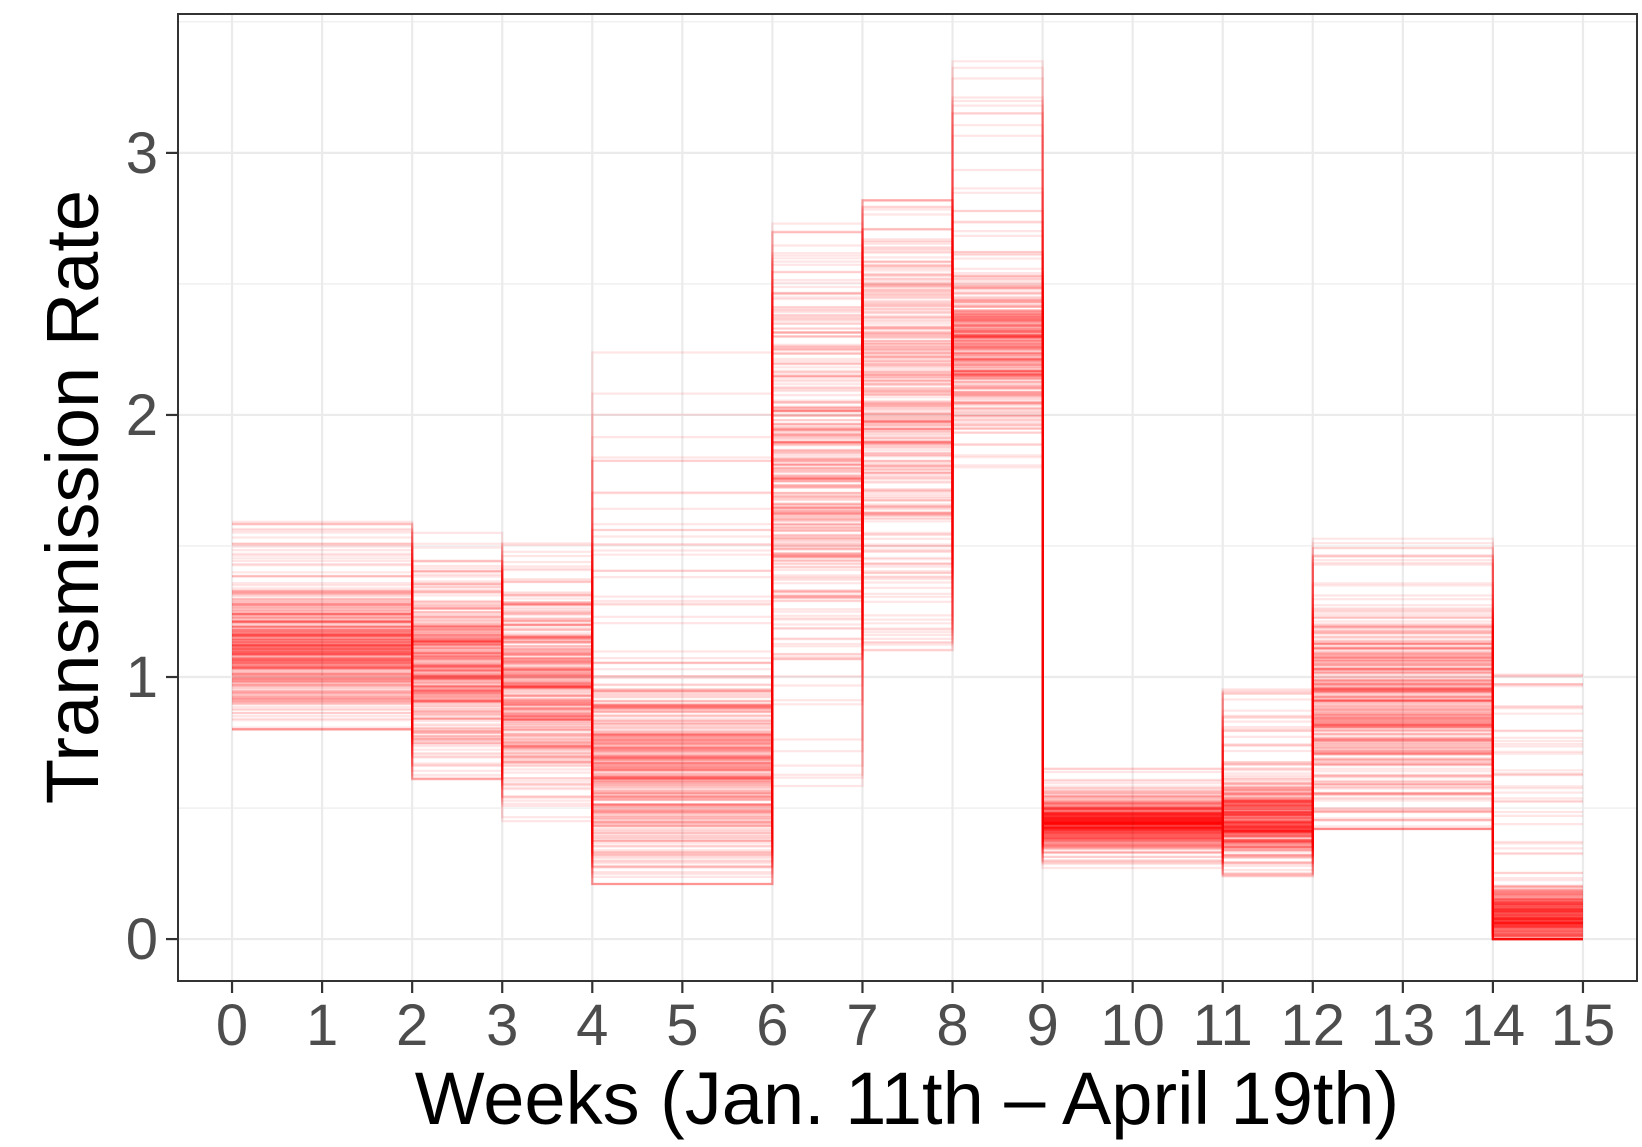 The image size is (1642, 1147). Describe the element at coordinates (142, 939) in the screenshot. I see `y-tick-label: 0` at that location.